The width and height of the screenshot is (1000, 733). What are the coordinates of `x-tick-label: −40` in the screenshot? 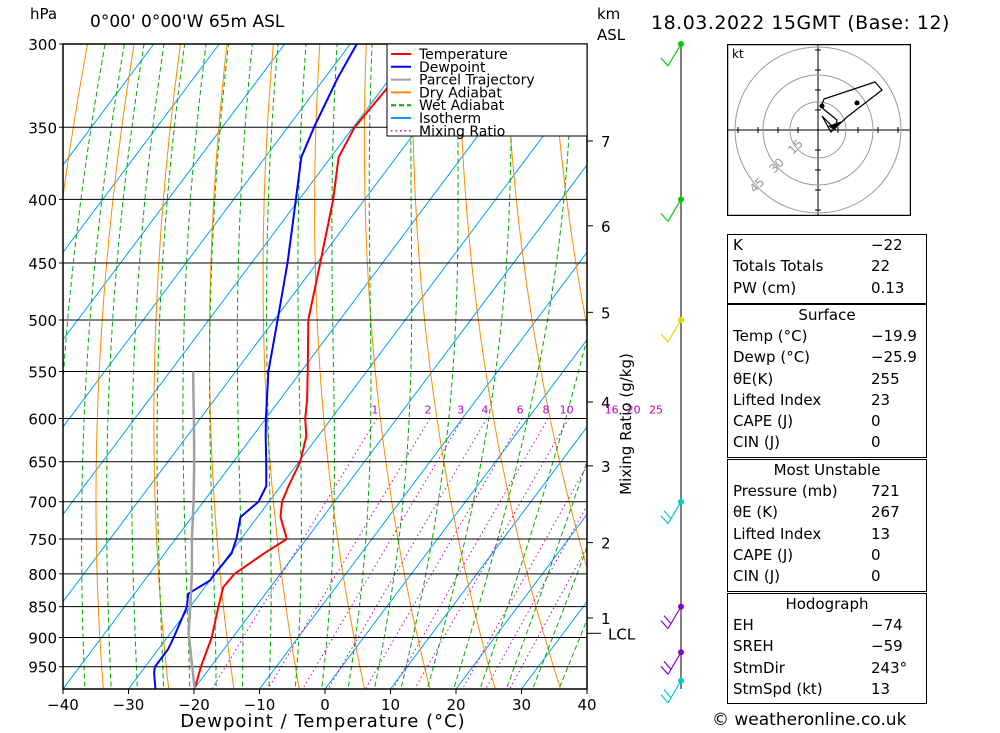 It's located at (63, 705).